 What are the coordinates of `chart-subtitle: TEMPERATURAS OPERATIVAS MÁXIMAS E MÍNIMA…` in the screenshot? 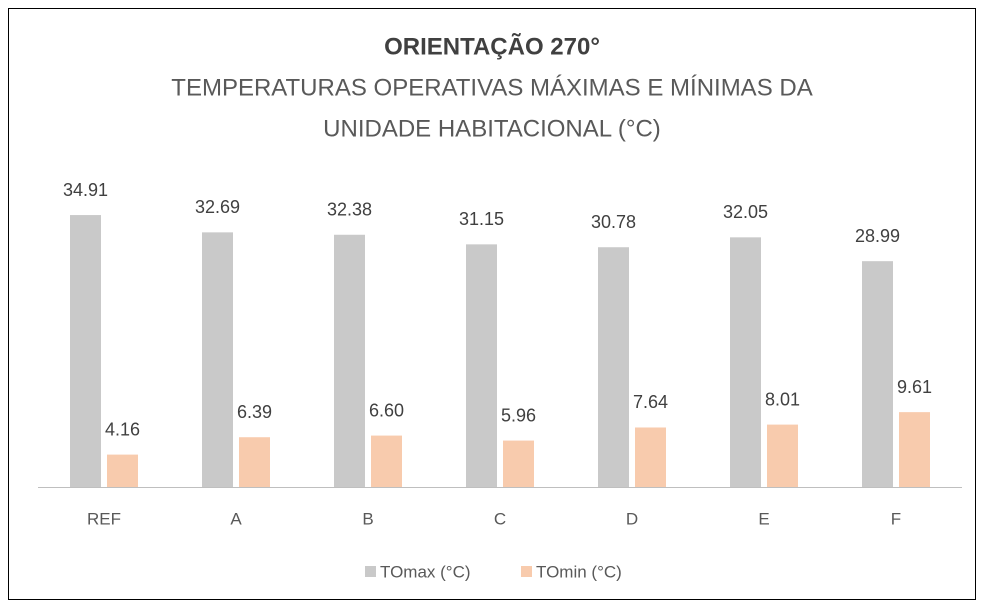 It's located at (491, 87).